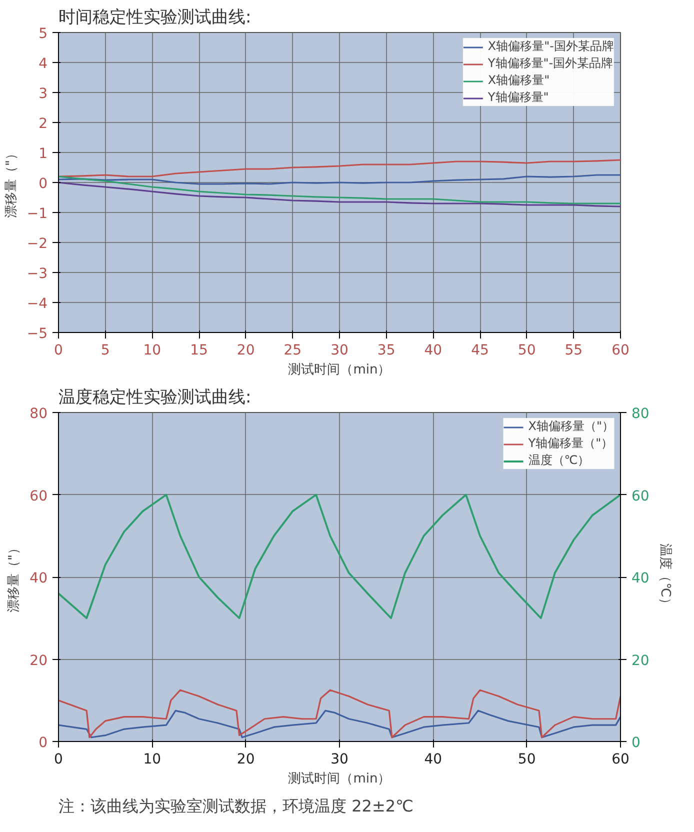  Describe the element at coordinates (39, 414) in the screenshot. I see `y-tick-label: 80` at that location.